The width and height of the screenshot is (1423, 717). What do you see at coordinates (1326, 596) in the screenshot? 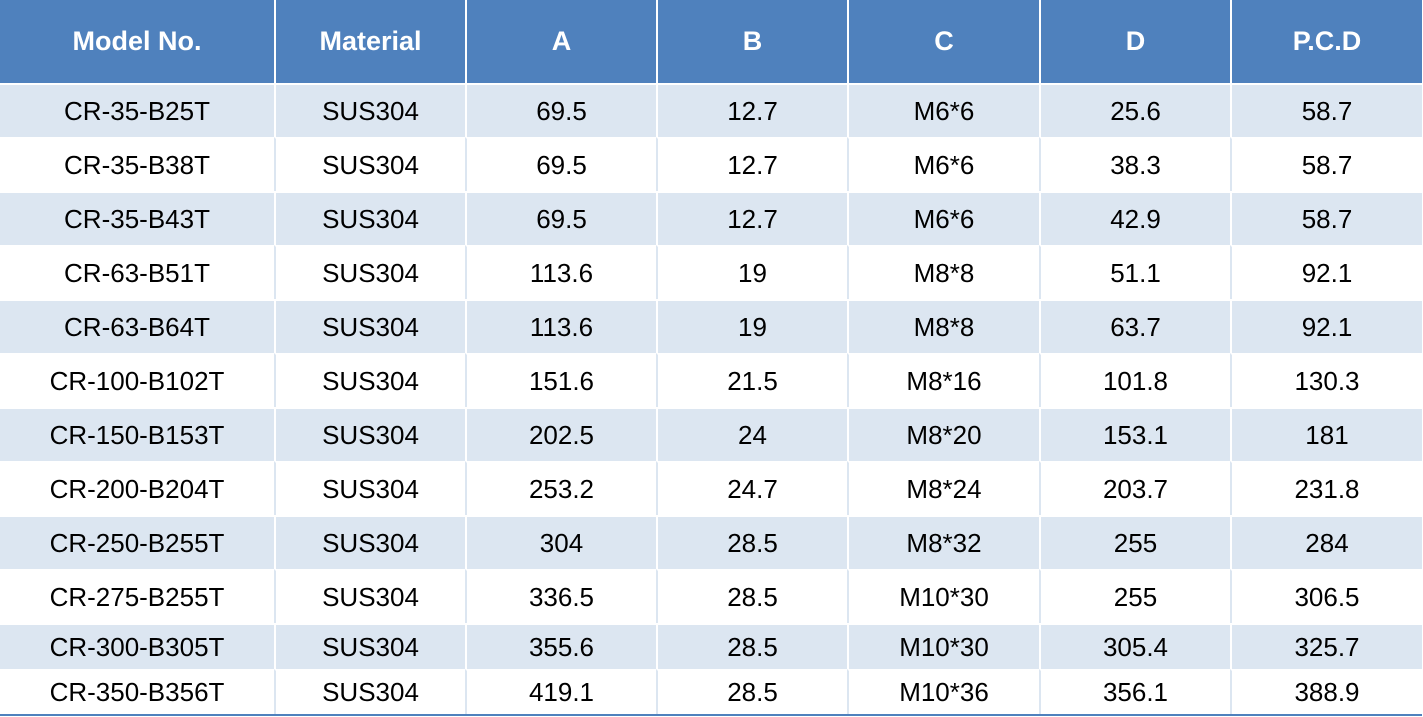
I see `cell-pcd: 306.5` at bounding box center [1326, 596].